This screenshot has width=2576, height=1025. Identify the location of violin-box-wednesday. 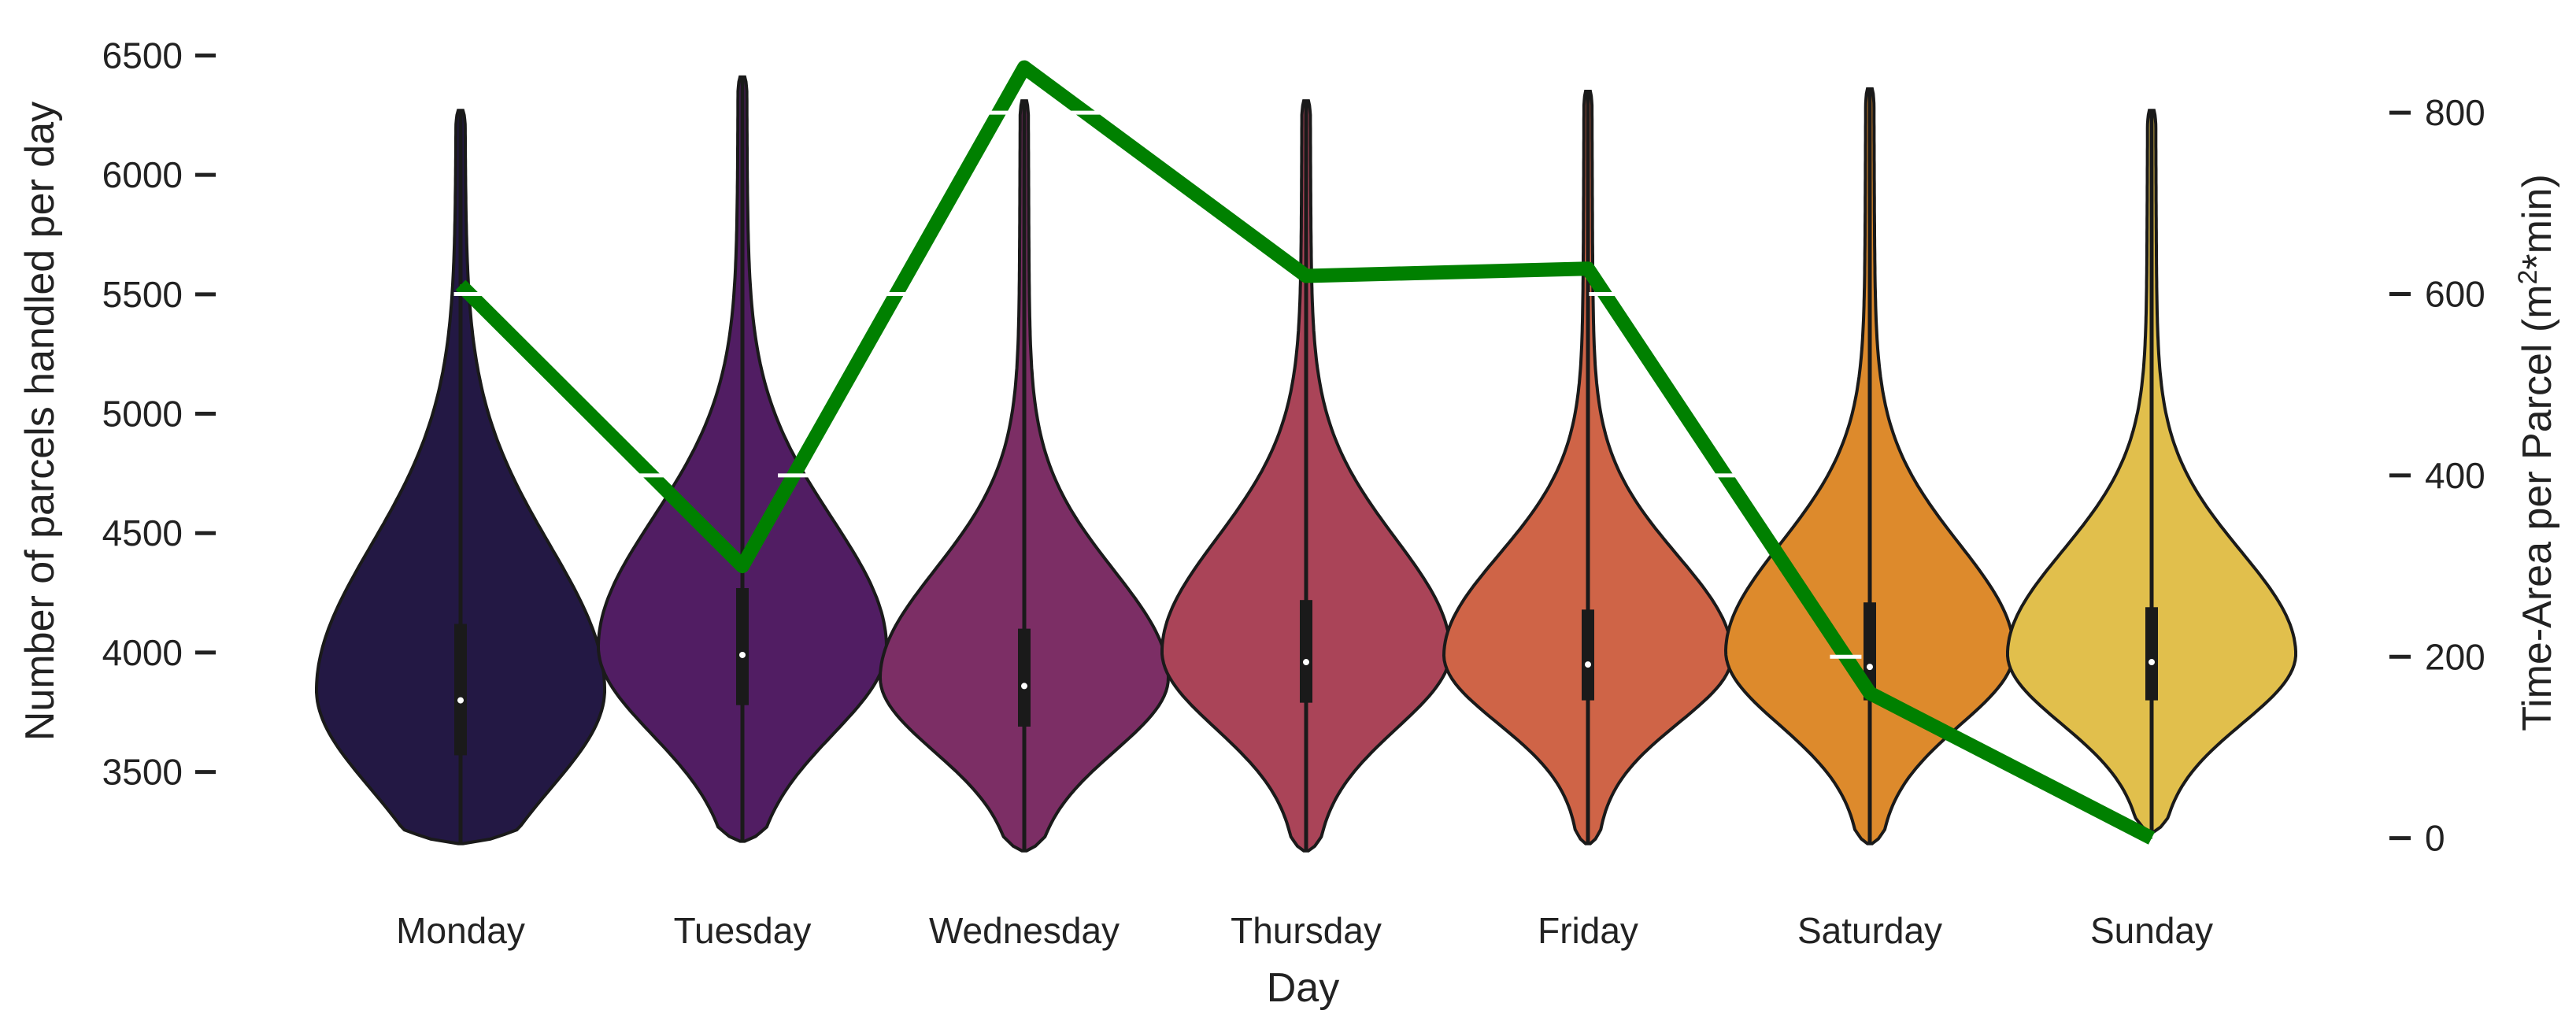
(1024, 677).